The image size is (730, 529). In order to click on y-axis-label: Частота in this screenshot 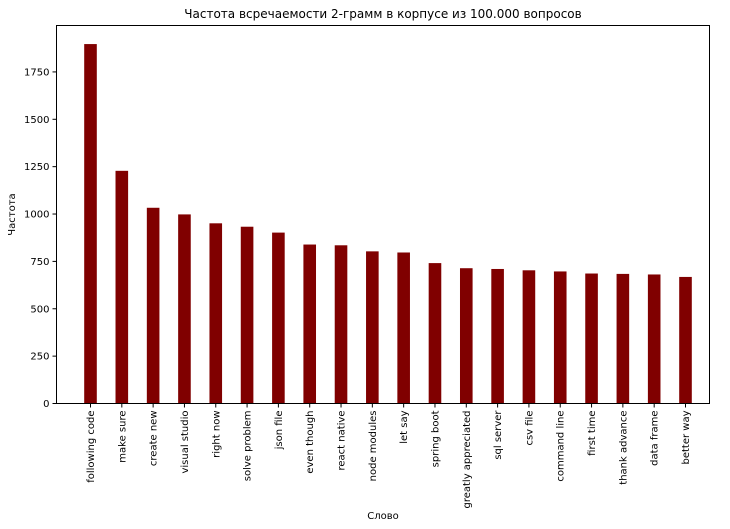, I will do `click(12, 214)`.